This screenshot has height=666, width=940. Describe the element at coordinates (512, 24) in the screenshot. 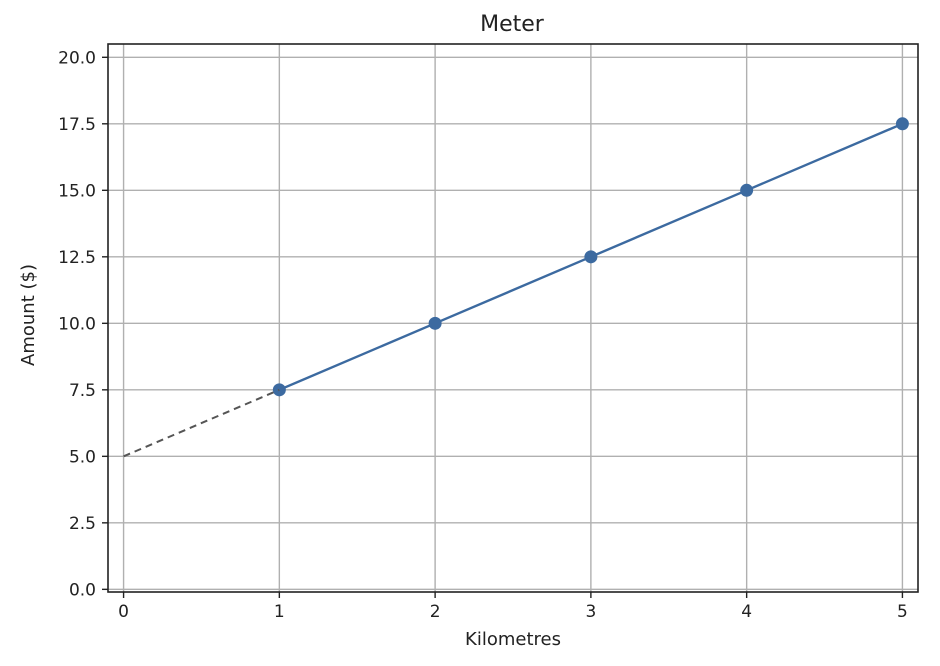

I see `chart-title: Meter` at that location.